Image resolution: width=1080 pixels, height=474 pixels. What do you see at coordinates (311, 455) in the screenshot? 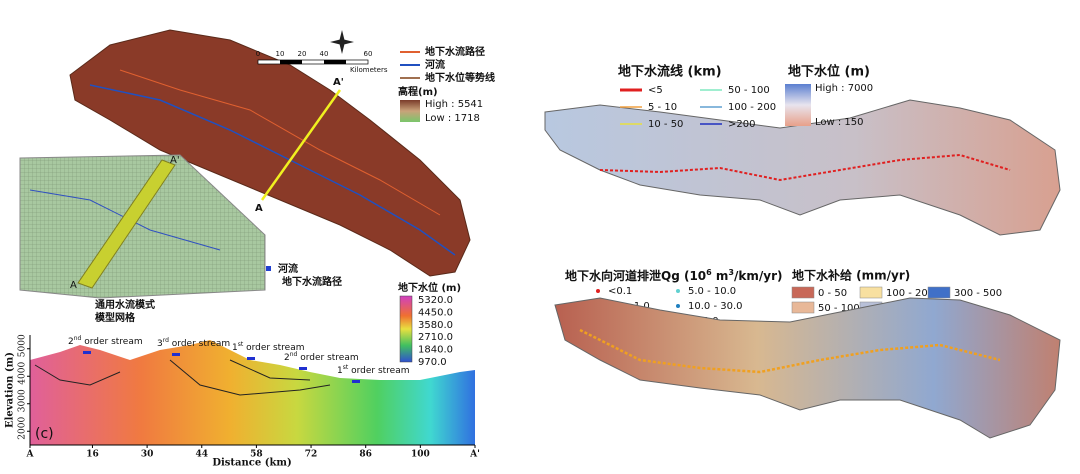
I see `x-tick-label: 72` at bounding box center [311, 455].